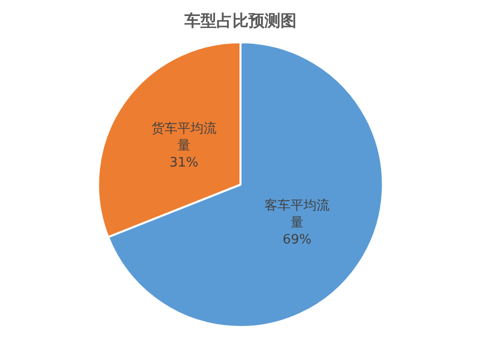 Image resolution: width=481 pixels, height=342 pixels. What do you see at coordinates (240, 20) in the screenshot?
I see `chart-title: 车型占比预测图` at bounding box center [240, 20].